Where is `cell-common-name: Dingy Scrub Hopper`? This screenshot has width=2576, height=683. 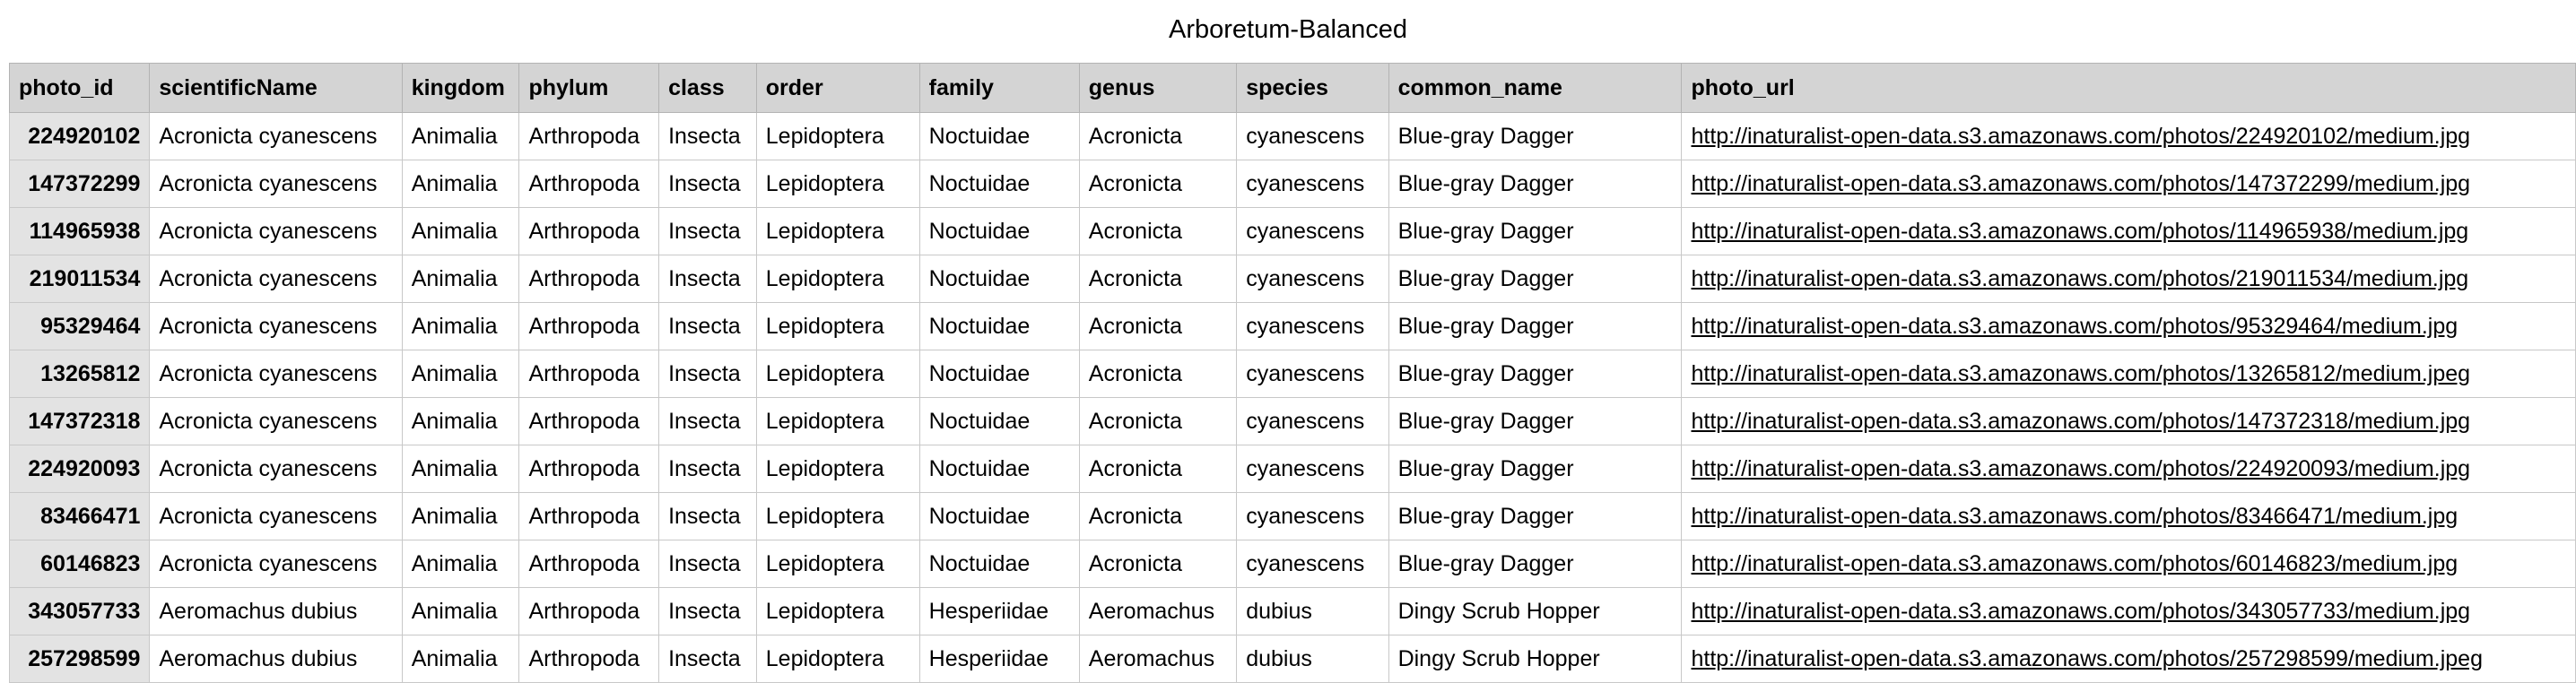
cell-common-name: Dingy Scrub Hopper is located at coordinates (1535, 659).